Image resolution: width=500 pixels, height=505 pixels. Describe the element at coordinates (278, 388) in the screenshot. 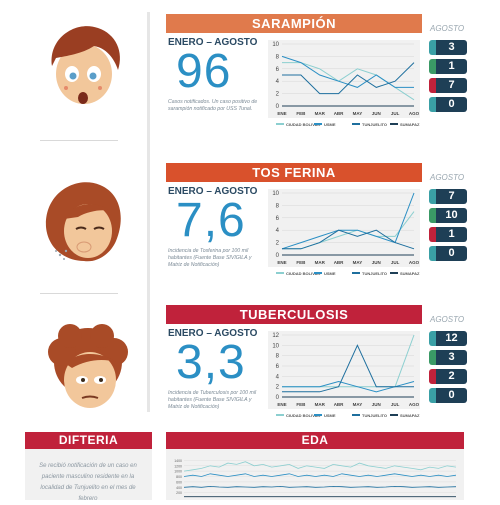

I see `y-tick-label: 2` at that location.